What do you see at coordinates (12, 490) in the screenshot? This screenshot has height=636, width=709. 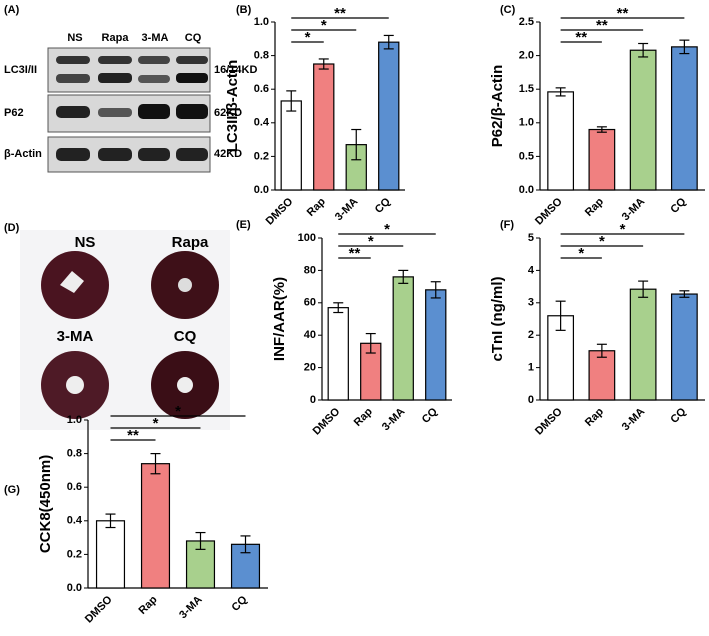 I see `panel-label: (G)` at bounding box center [12, 490].